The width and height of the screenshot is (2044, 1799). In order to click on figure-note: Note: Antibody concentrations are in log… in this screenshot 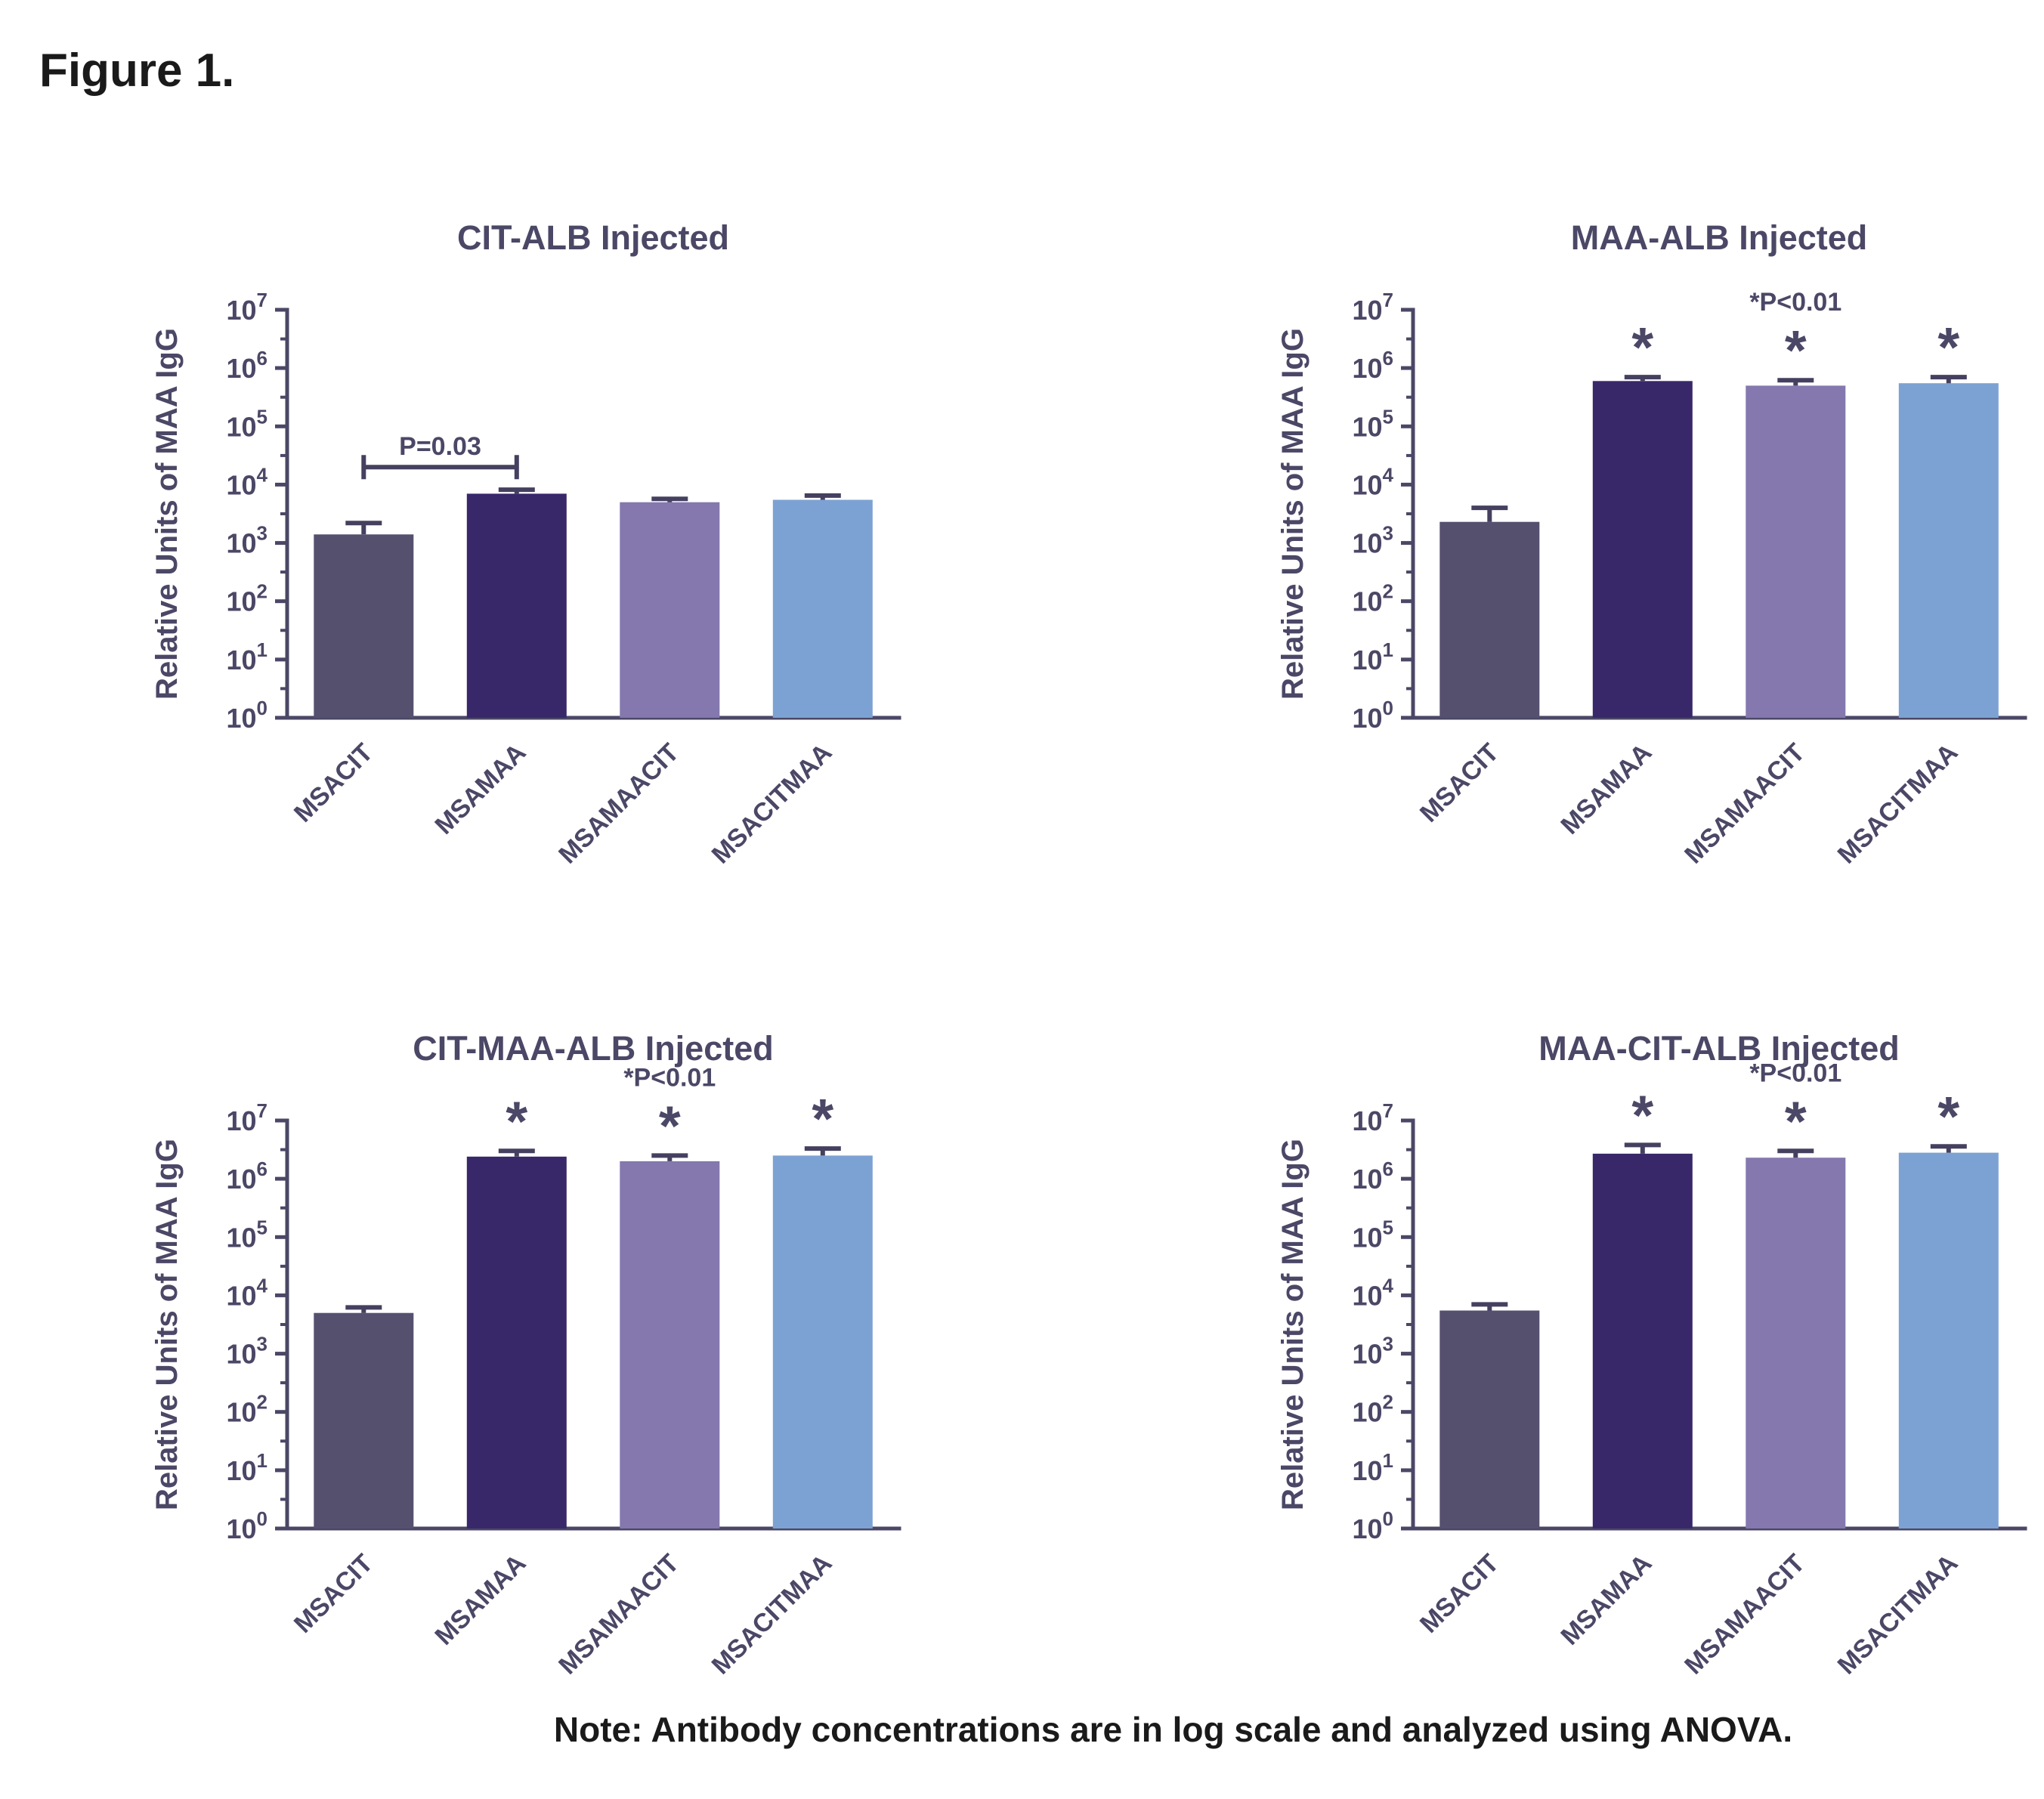, I will do `click(1173, 1729)`.